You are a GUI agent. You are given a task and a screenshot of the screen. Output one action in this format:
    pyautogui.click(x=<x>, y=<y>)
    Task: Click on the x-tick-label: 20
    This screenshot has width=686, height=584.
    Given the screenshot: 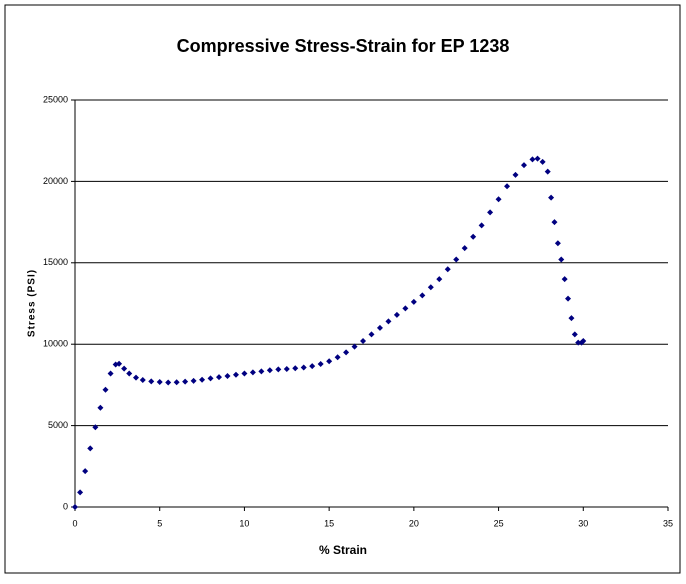 What is the action you would take?
    pyautogui.click(x=414, y=523)
    